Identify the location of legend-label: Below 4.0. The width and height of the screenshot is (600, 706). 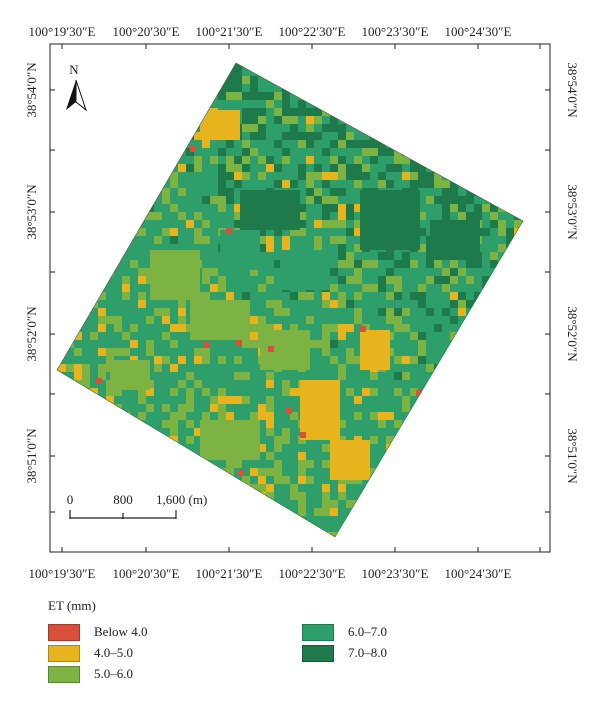
(121, 631).